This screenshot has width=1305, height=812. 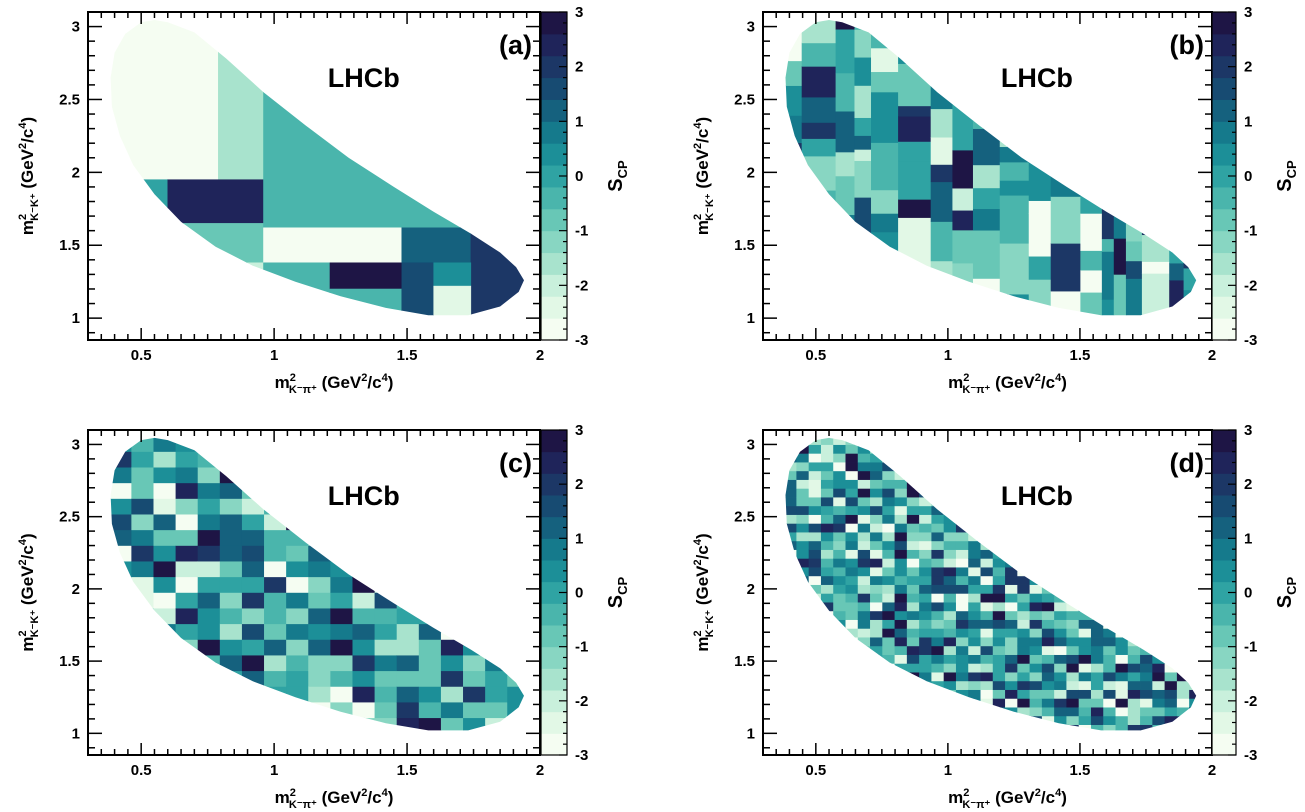 What do you see at coordinates (815, 355) in the screenshot?
I see `x-tick-label: 0.5` at bounding box center [815, 355].